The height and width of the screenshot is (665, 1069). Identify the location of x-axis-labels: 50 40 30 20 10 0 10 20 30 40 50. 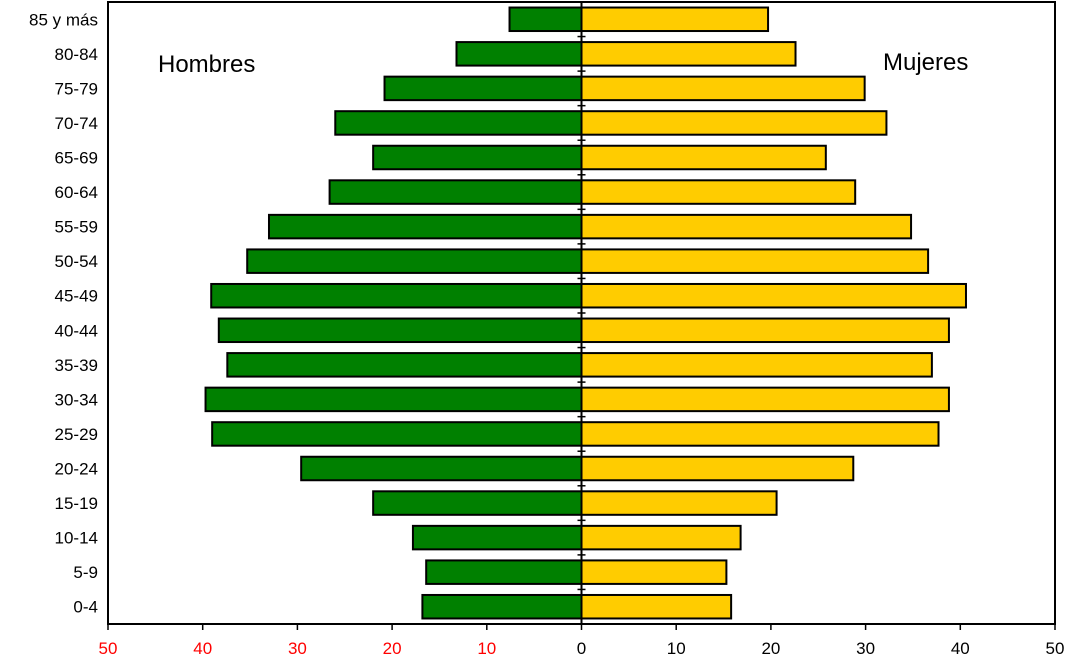
(582, 648).